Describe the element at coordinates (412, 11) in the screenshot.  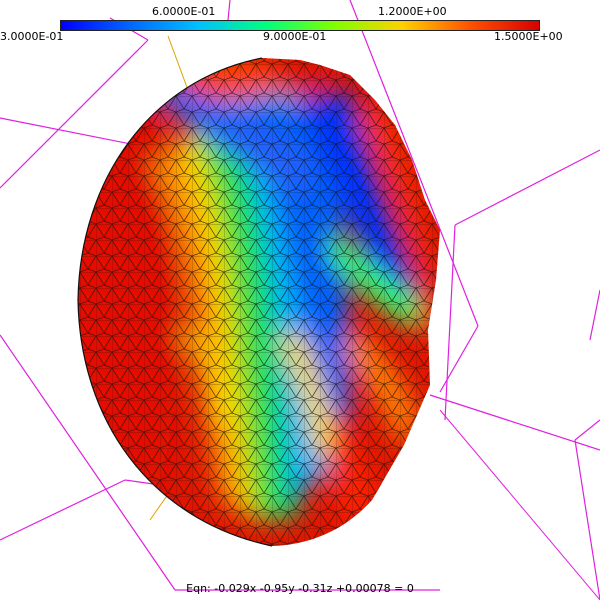
I see `colorbar-tick-top-2: 1.2000E+00` at that location.